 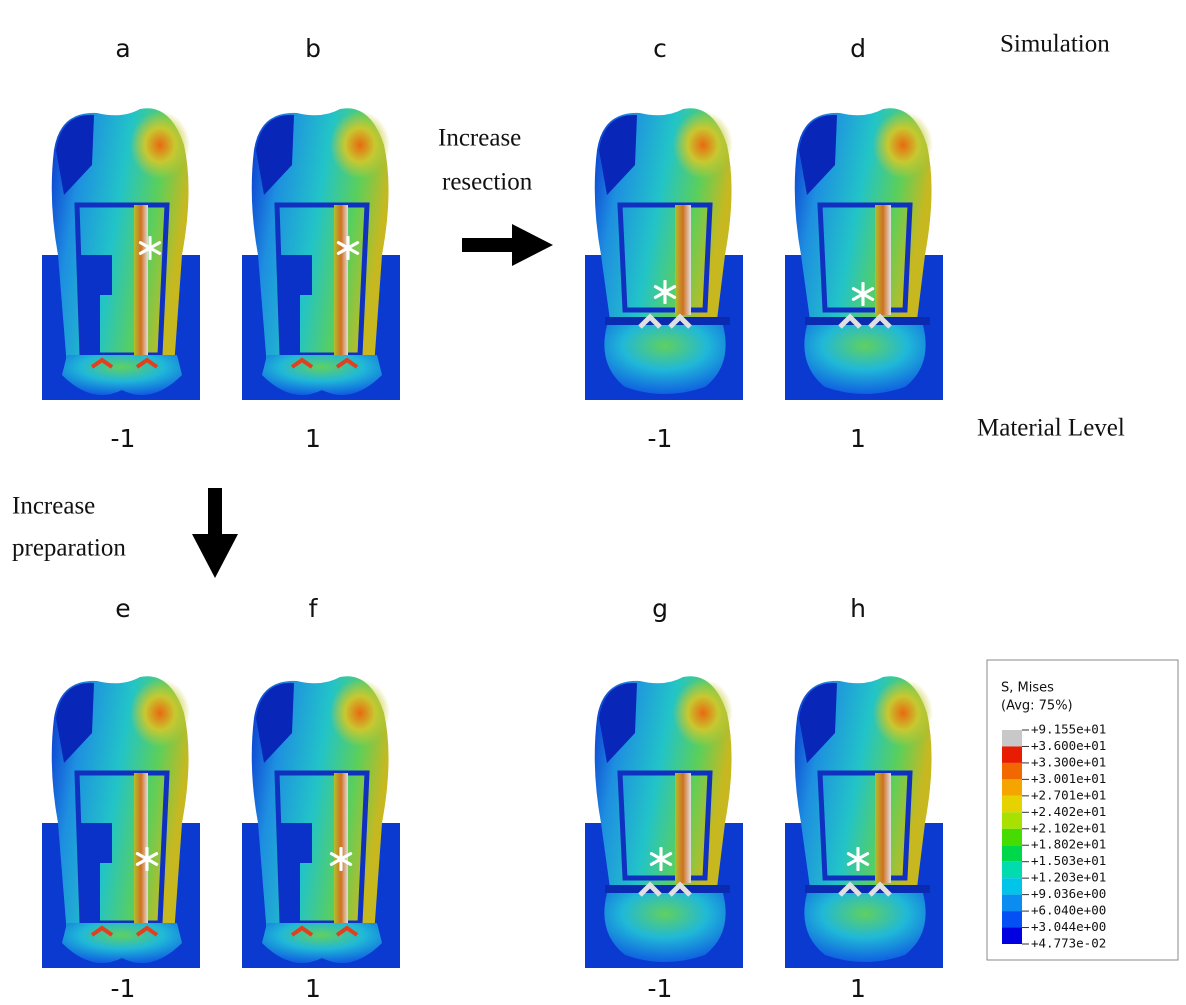 I want to click on tooth-f, so click(x=321, y=822).